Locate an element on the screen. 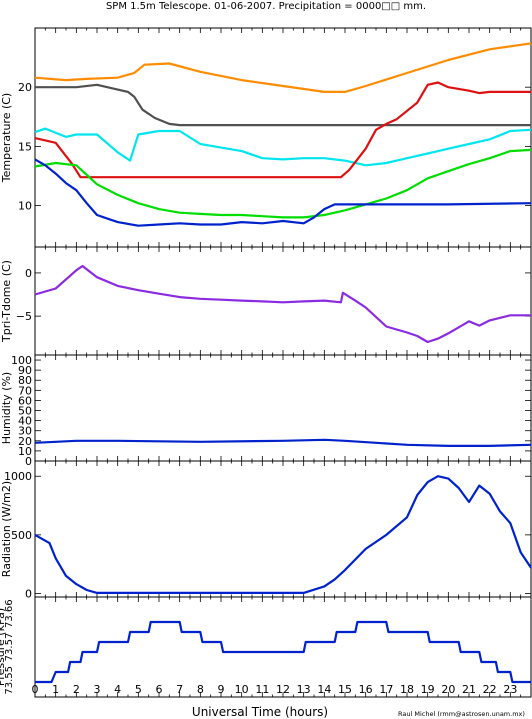  y-tick-label: 15 is located at coordinates (25, 146).